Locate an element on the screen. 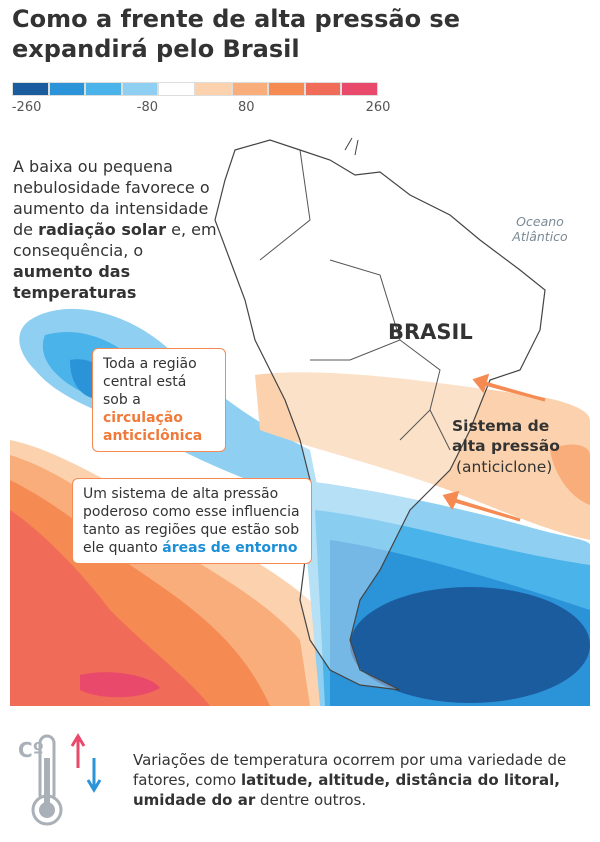  ocean-label: Oceano Atlântico is located at coordinates (540, 229).